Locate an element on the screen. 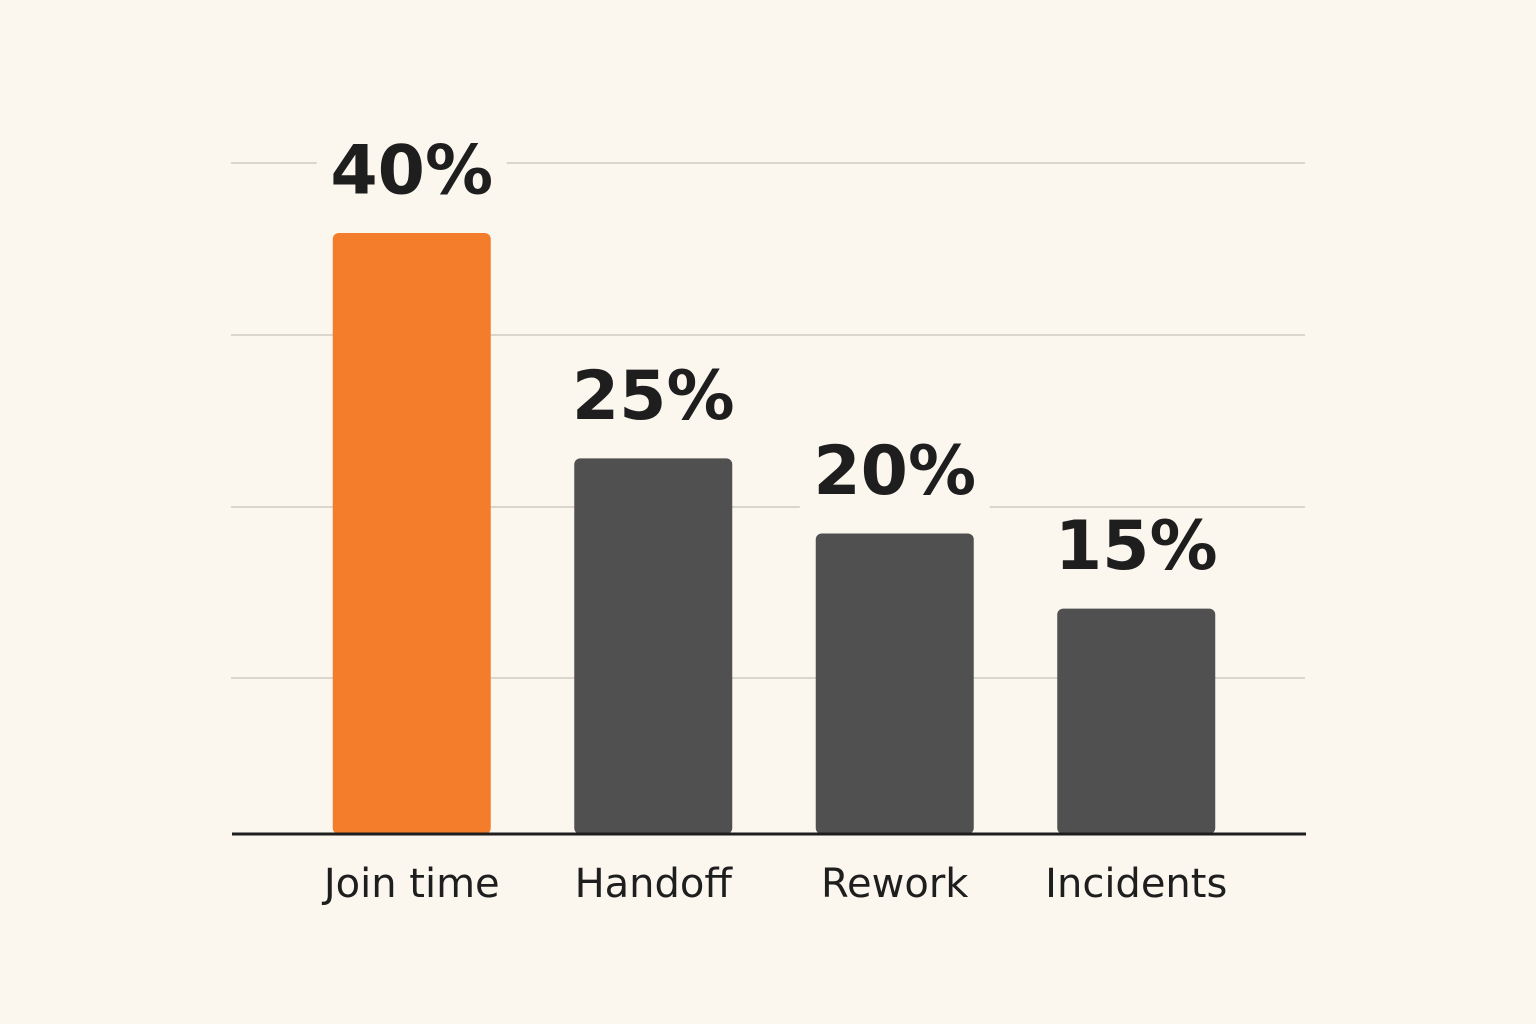  value-label: 25% is located at coordinates (653, 396).